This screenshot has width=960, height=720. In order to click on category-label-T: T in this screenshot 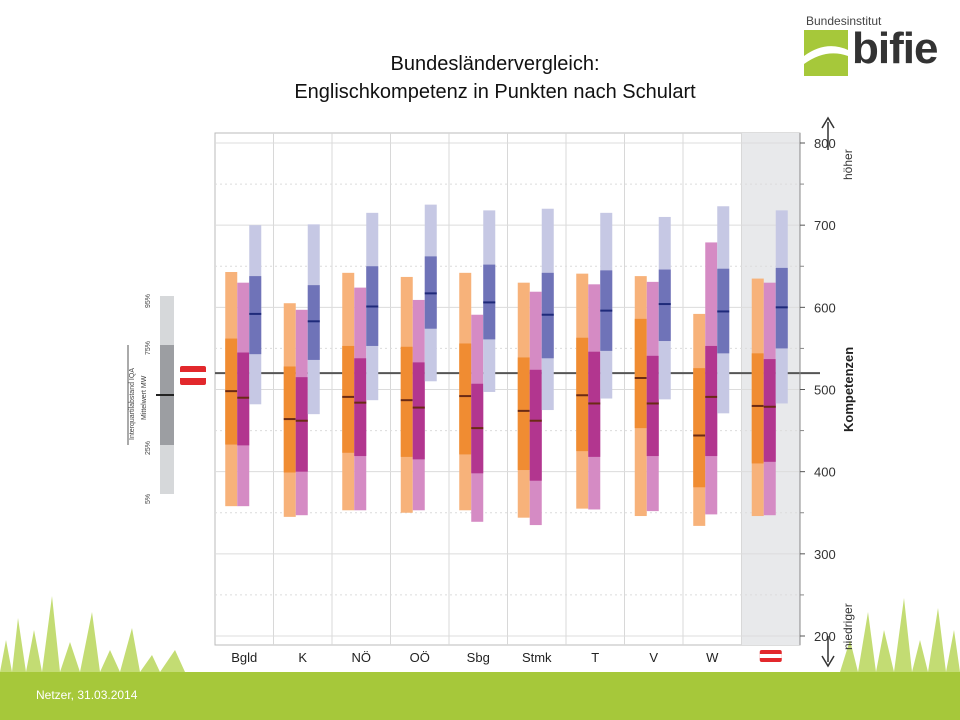, I will do `click(595, 657)`.